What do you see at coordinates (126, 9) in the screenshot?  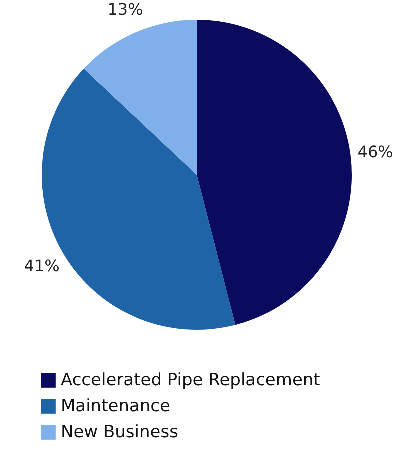 I see `data-label: 13%` at bounding box center [126, 9].